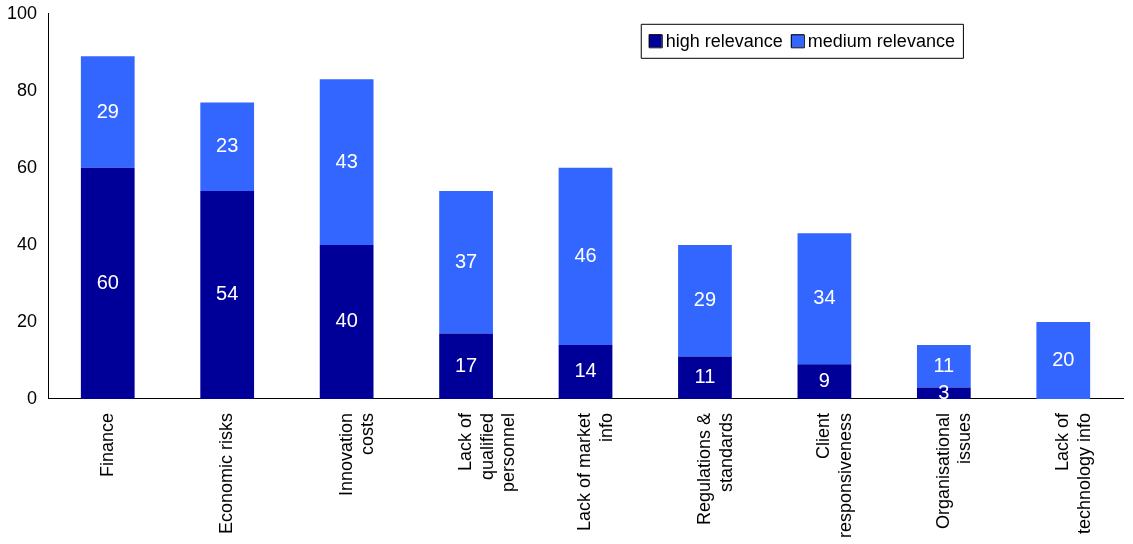 The width and height of the screenshot is (1133, 544). I want to click on x-tick-label: Organisational issues, so click(953, 471).